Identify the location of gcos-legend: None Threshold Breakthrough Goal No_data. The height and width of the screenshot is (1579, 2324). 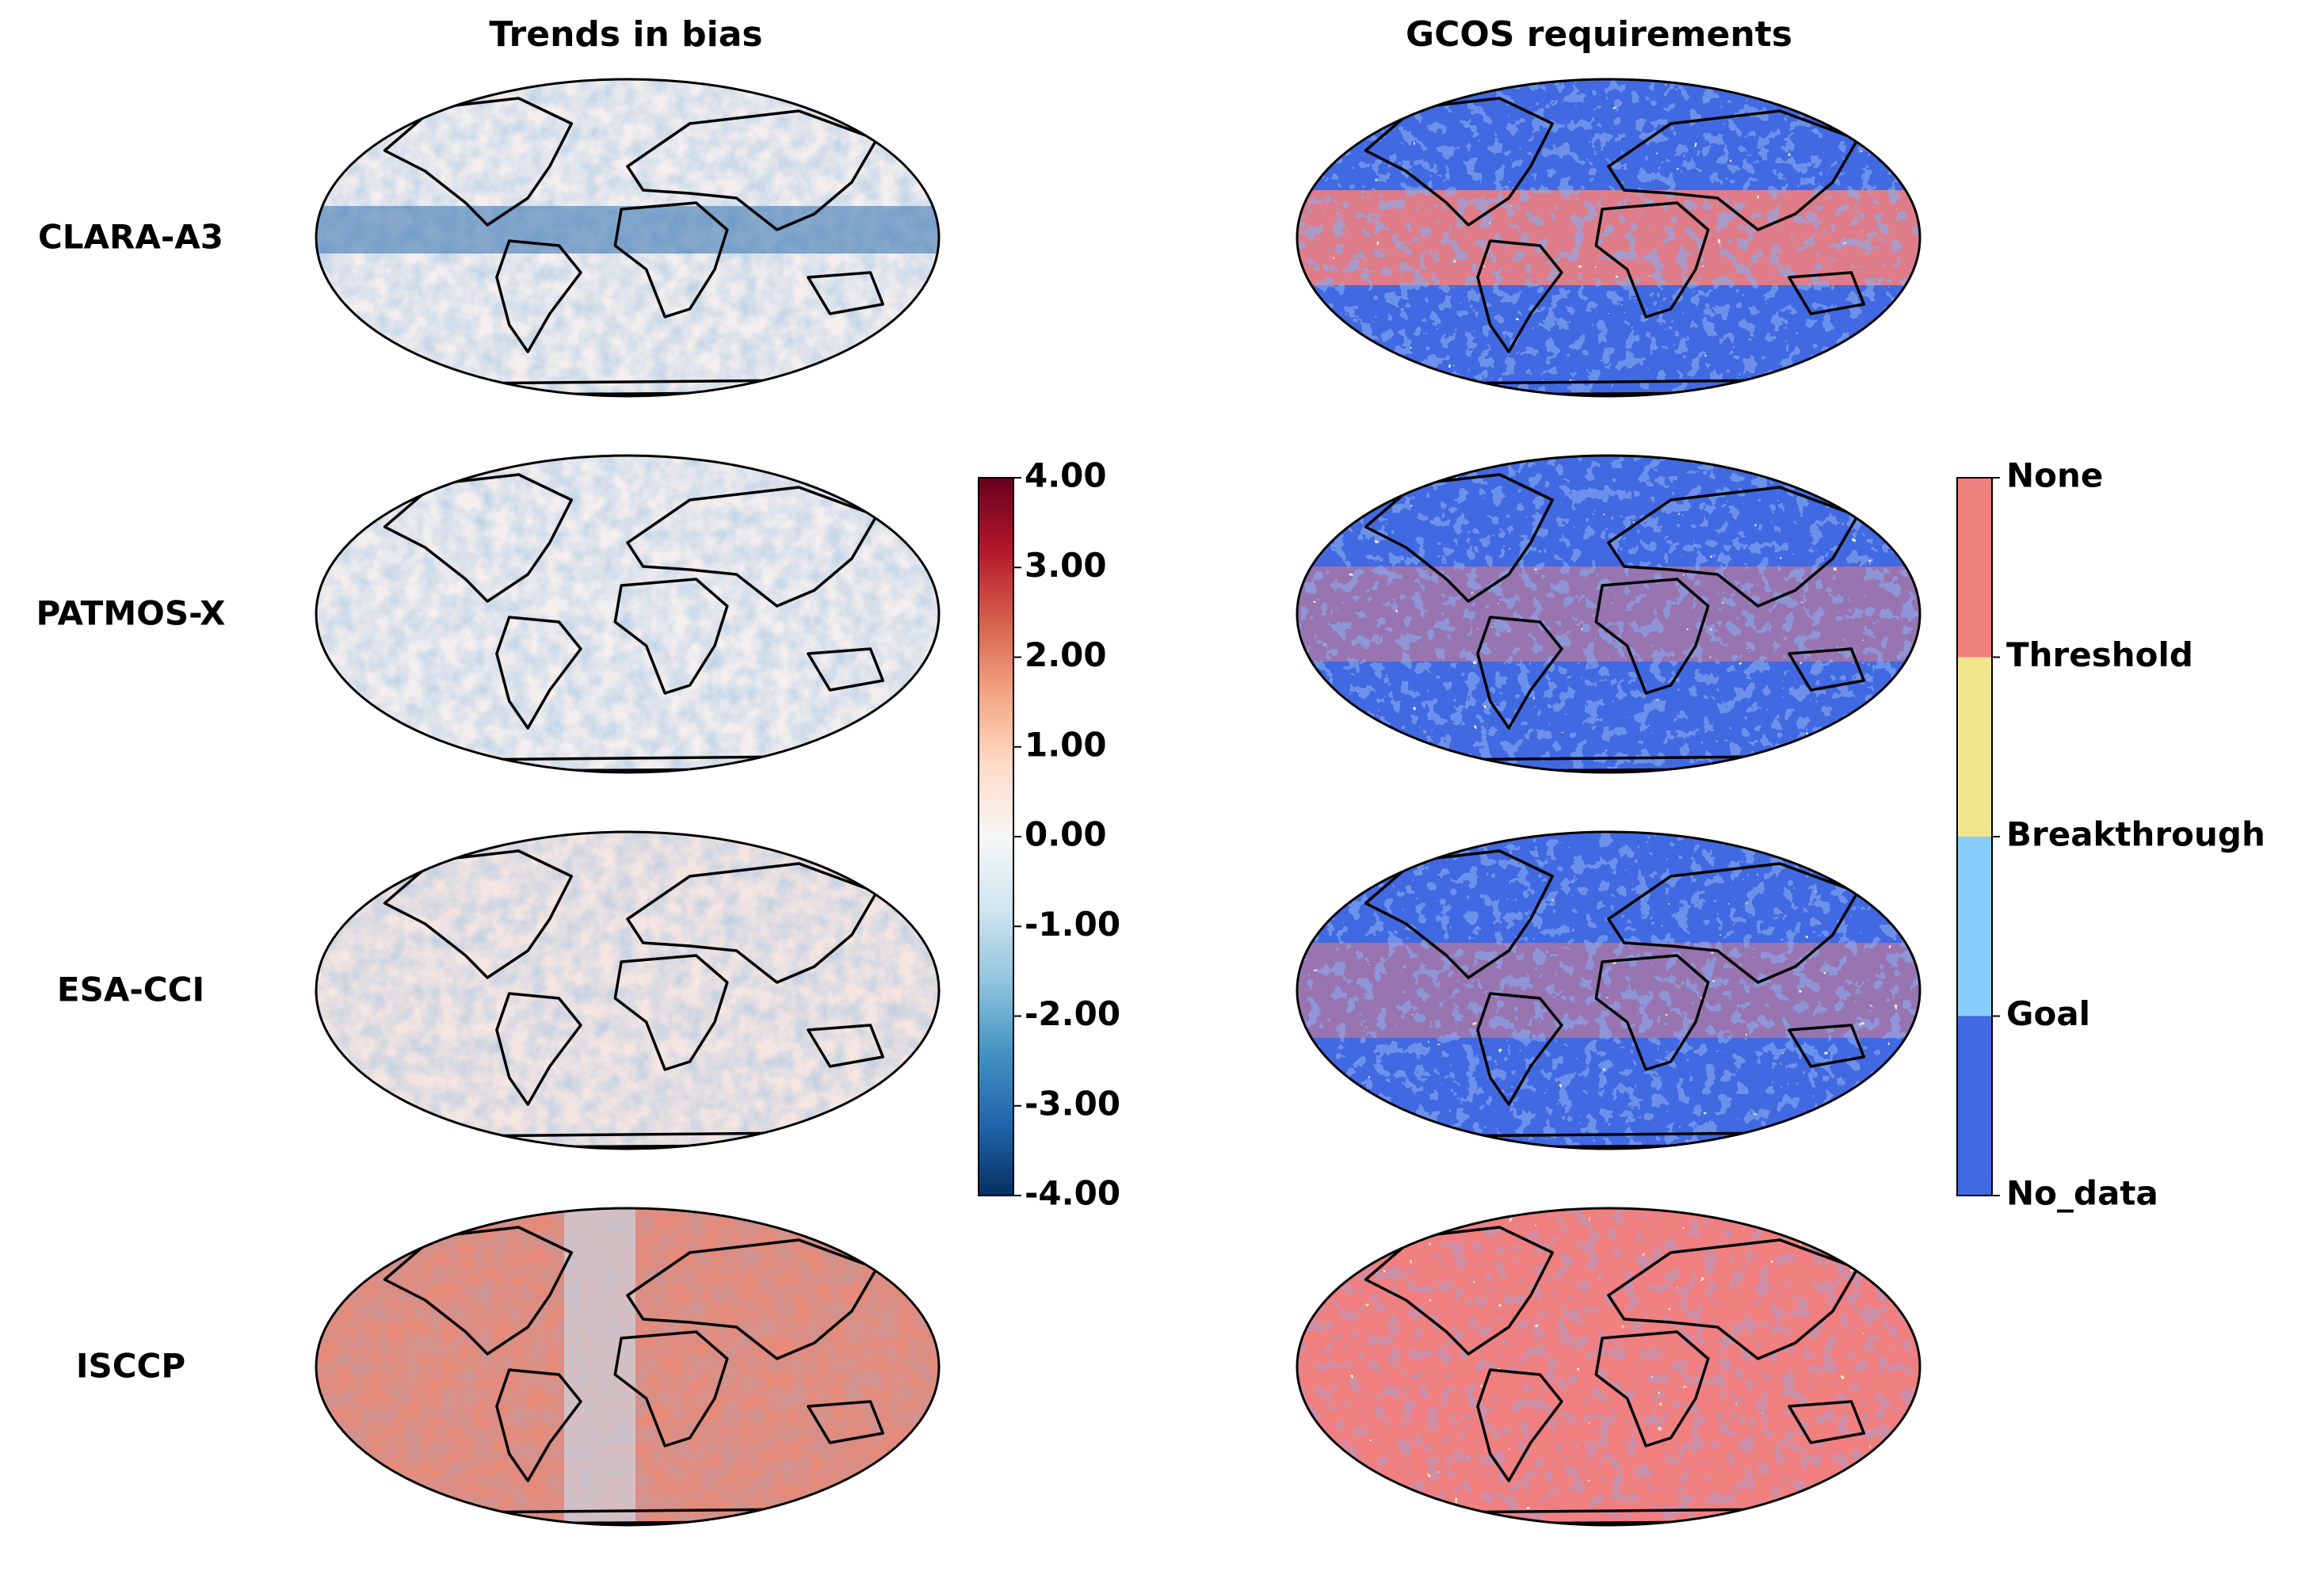
(2110, 835).